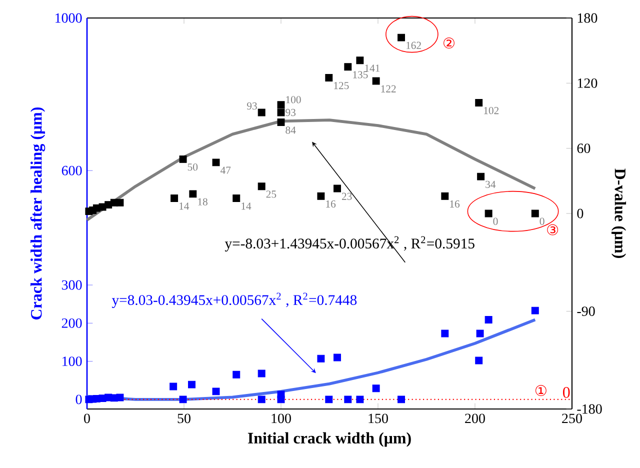 This screenshot has height=468, width=640. What do you see at coordinates (491, 184) in the screenshot?
I see `data-label: 34` at bounding box center [491, 184].